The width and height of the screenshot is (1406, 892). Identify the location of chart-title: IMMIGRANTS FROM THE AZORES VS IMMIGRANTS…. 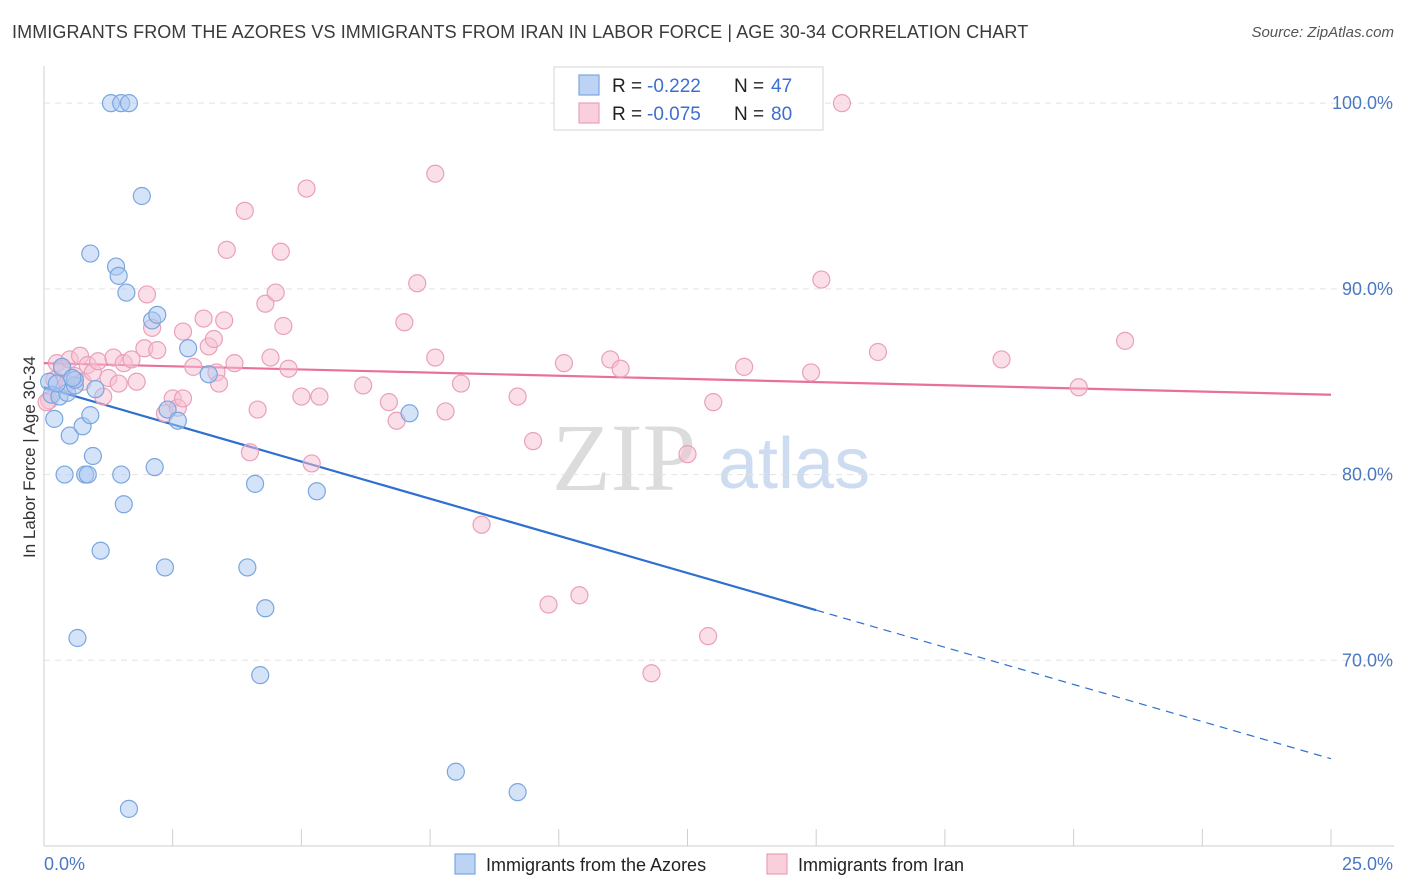
(520, 32).